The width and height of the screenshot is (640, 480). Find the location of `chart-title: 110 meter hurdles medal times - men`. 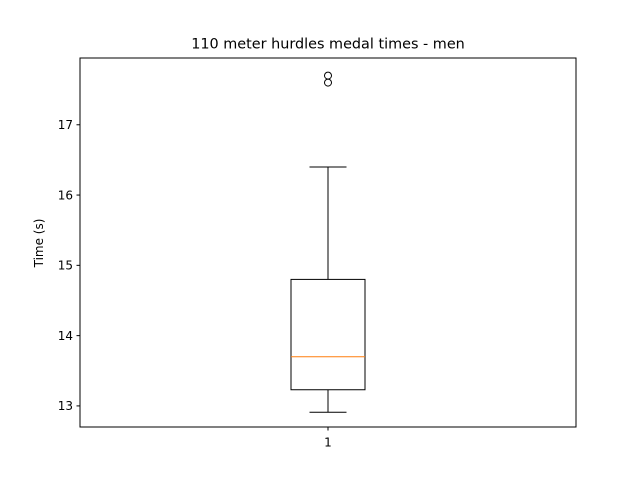

chart-title: 110 meter hurdles medal times - men is located at coordinates (328, 45).